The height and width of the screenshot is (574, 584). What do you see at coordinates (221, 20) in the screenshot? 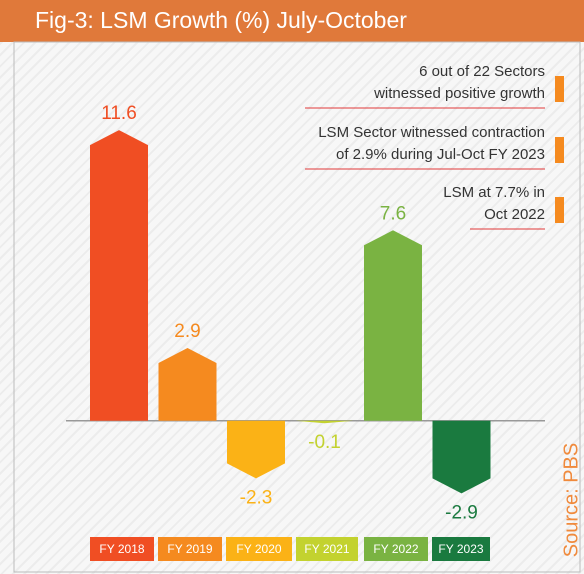
I see `chart-title: Fig-3: LSM Growth (%) July-October` at bounding box center [221, 20].